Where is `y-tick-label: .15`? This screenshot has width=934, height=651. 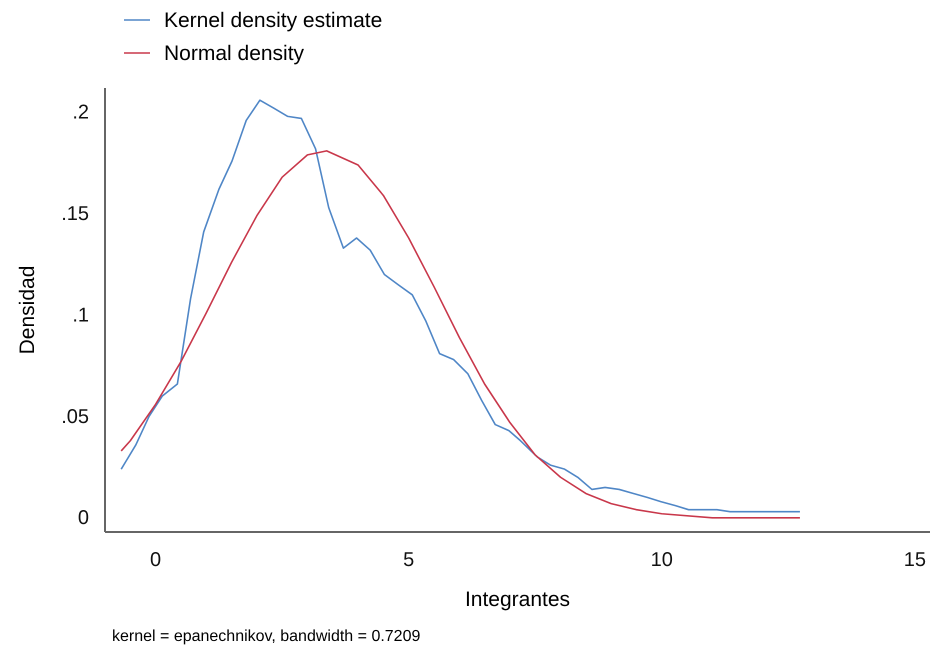 y-tick-label: .15 is located at coordinates (75, 214).